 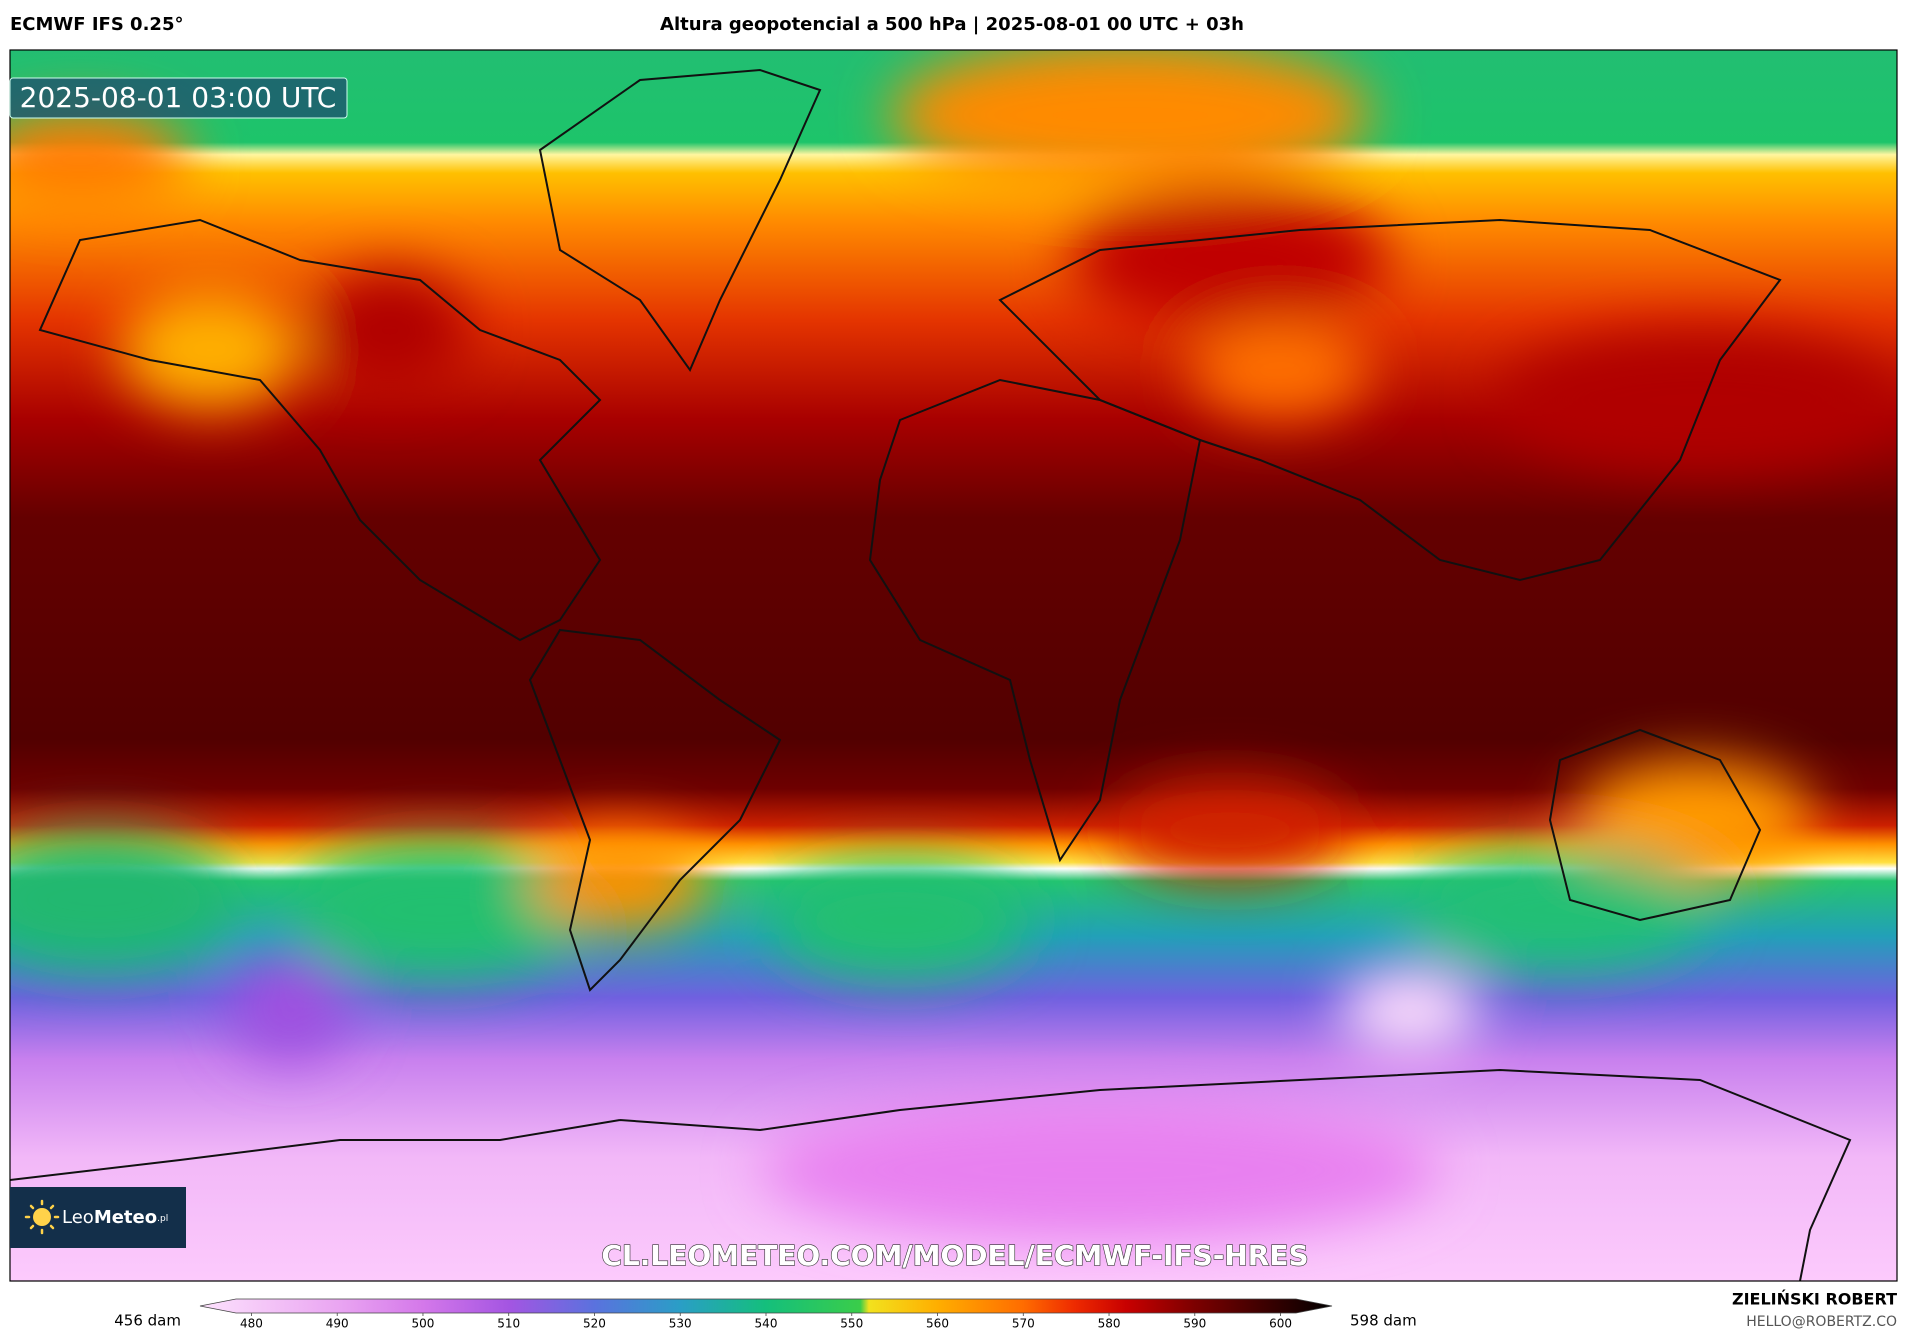 I want to click on colorbar-tick-label: 550, so click(x=851, y=1324).